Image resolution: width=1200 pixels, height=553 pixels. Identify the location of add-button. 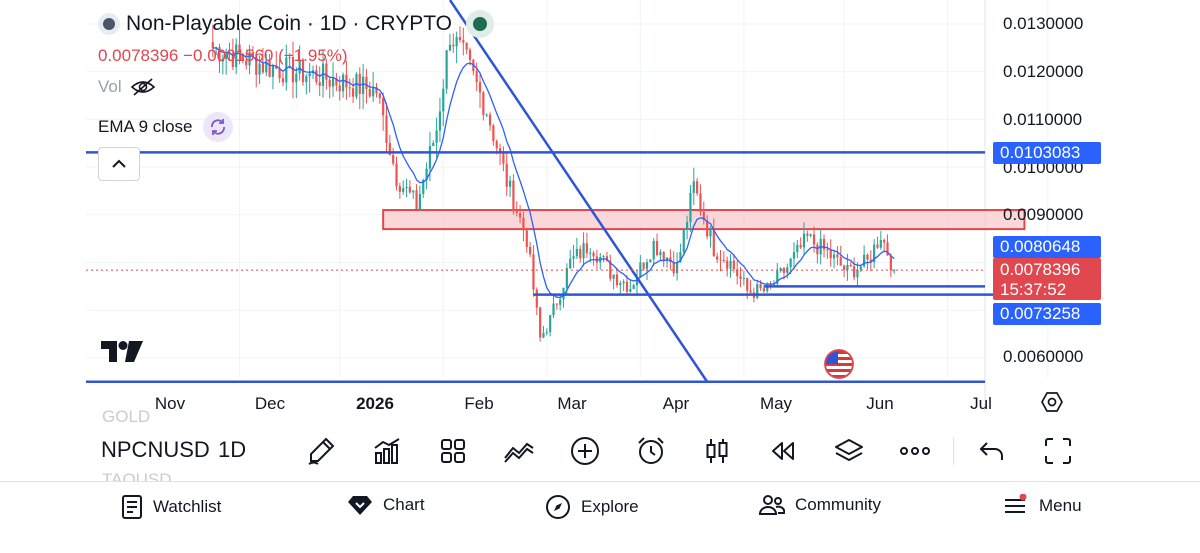
(585, 451).